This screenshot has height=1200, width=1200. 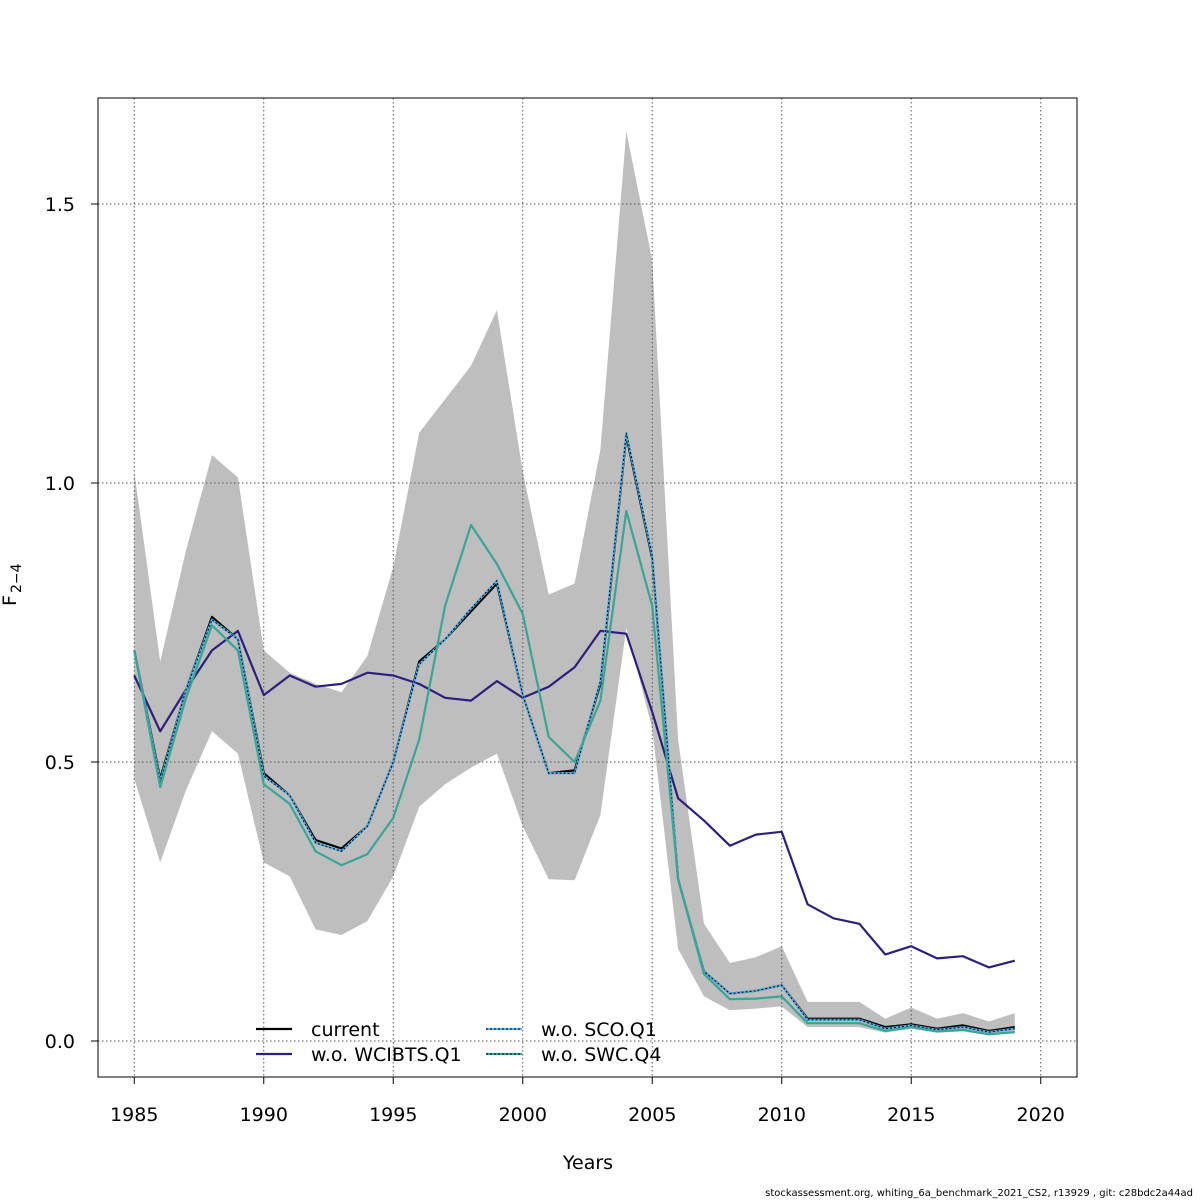 I want to click on x-axis-title: Years, so click(x=587, y=1163).